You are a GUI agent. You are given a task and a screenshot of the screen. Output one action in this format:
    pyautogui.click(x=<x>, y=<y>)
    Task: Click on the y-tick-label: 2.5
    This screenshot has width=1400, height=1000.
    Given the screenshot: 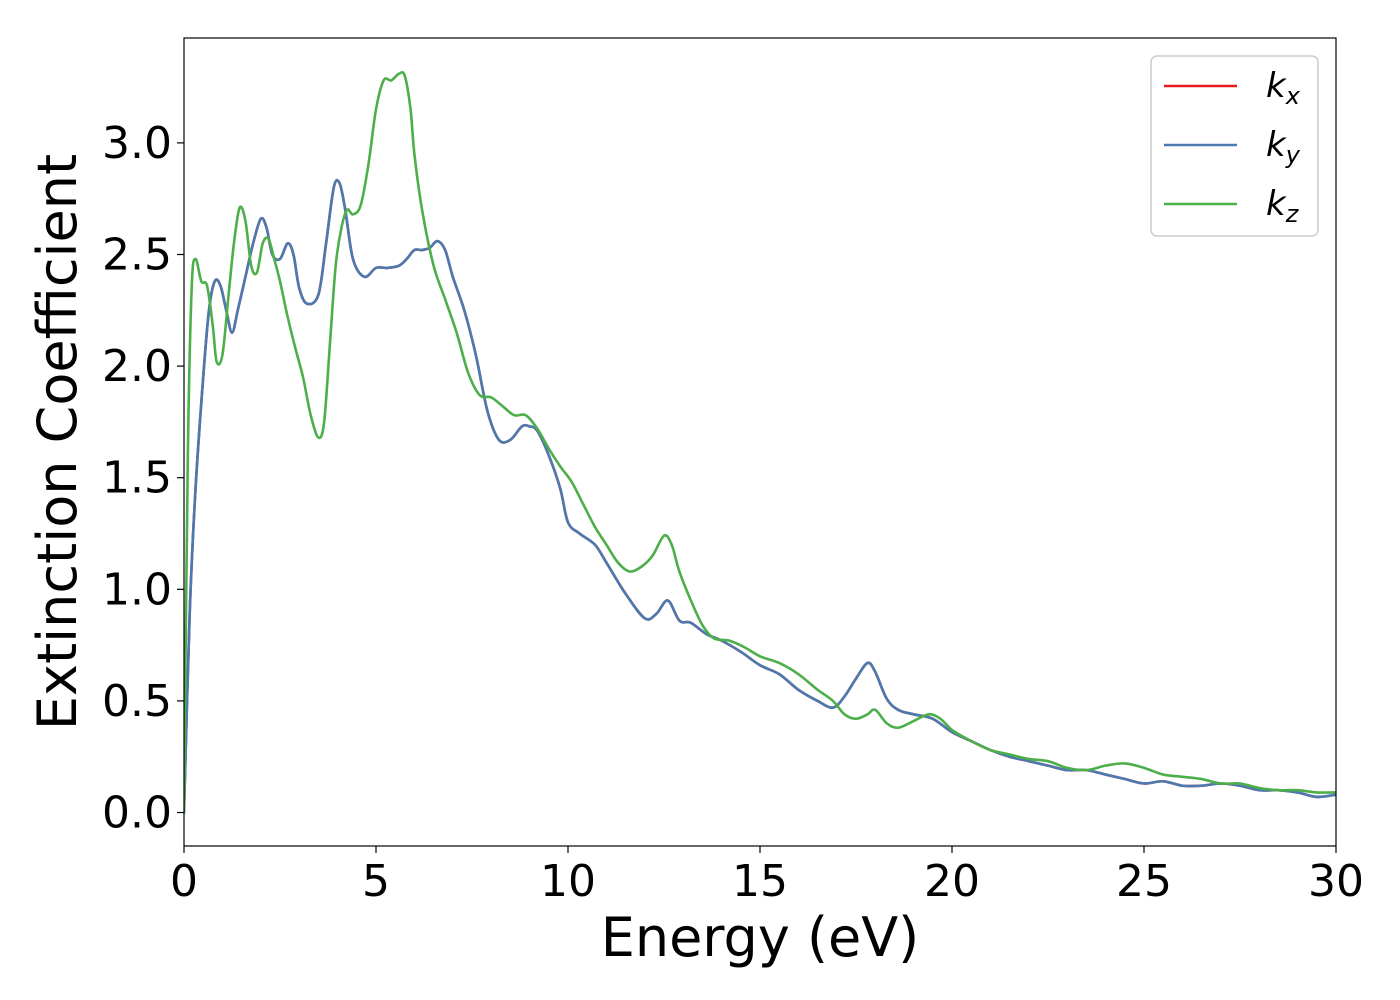 What is the action you would take?
    pyautogui.click(x=137, y=255)
    